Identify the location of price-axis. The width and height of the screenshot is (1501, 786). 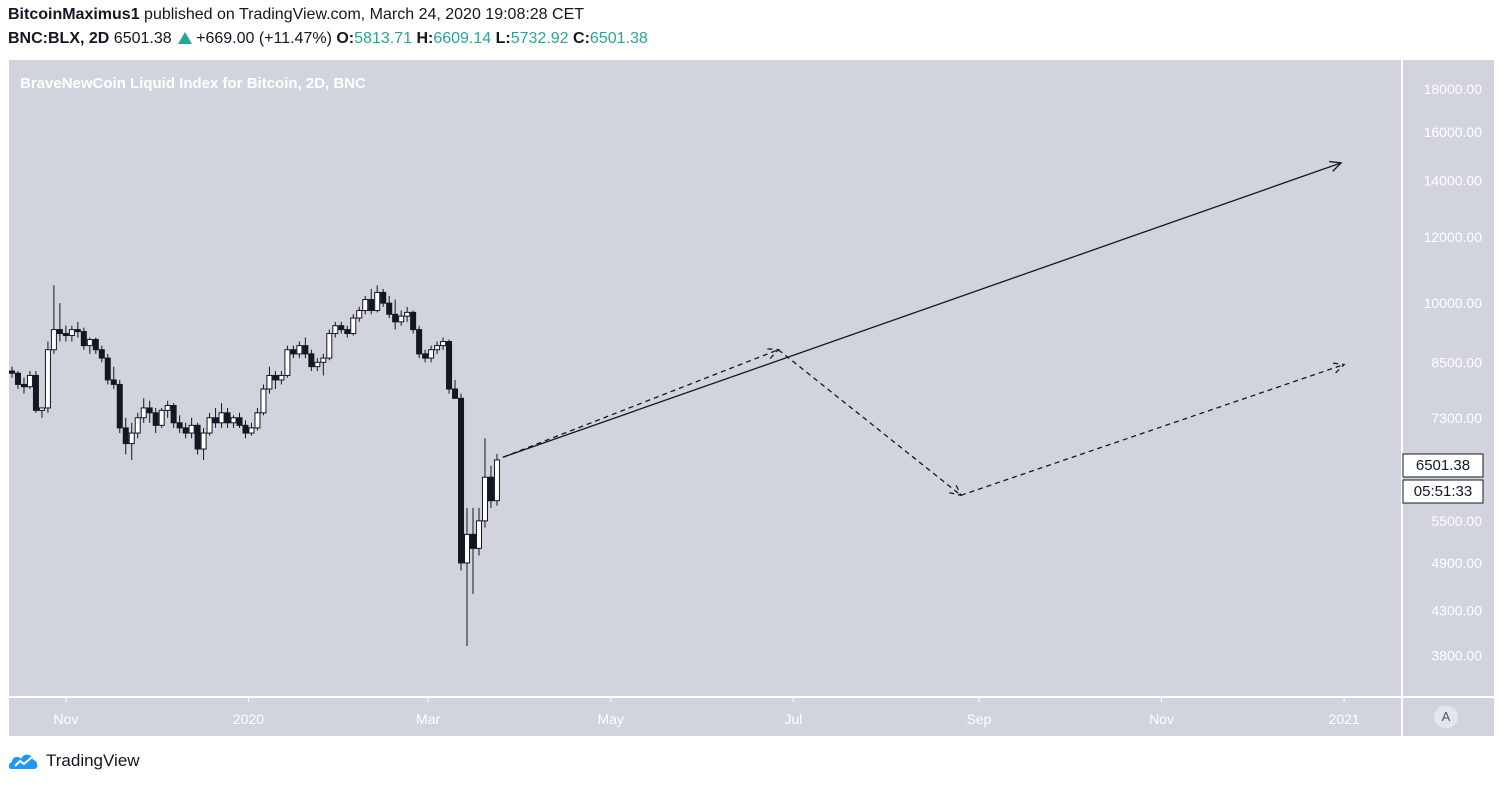
(1448, 378).